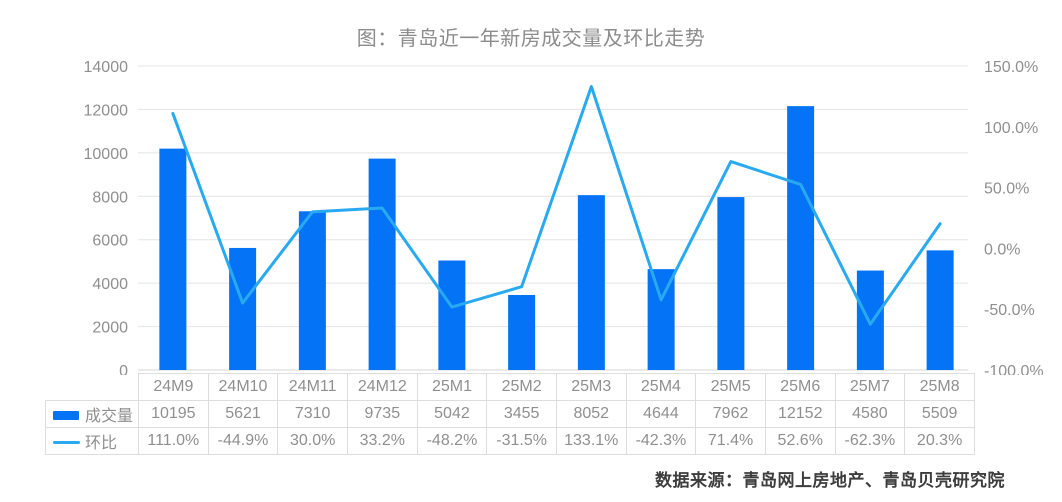 The width and height of the screenshot is (1062, 502). What do you see at coordinates (591, 282) in the screenshot?
I see `bar-25M3` at bounding box center [591, 282].